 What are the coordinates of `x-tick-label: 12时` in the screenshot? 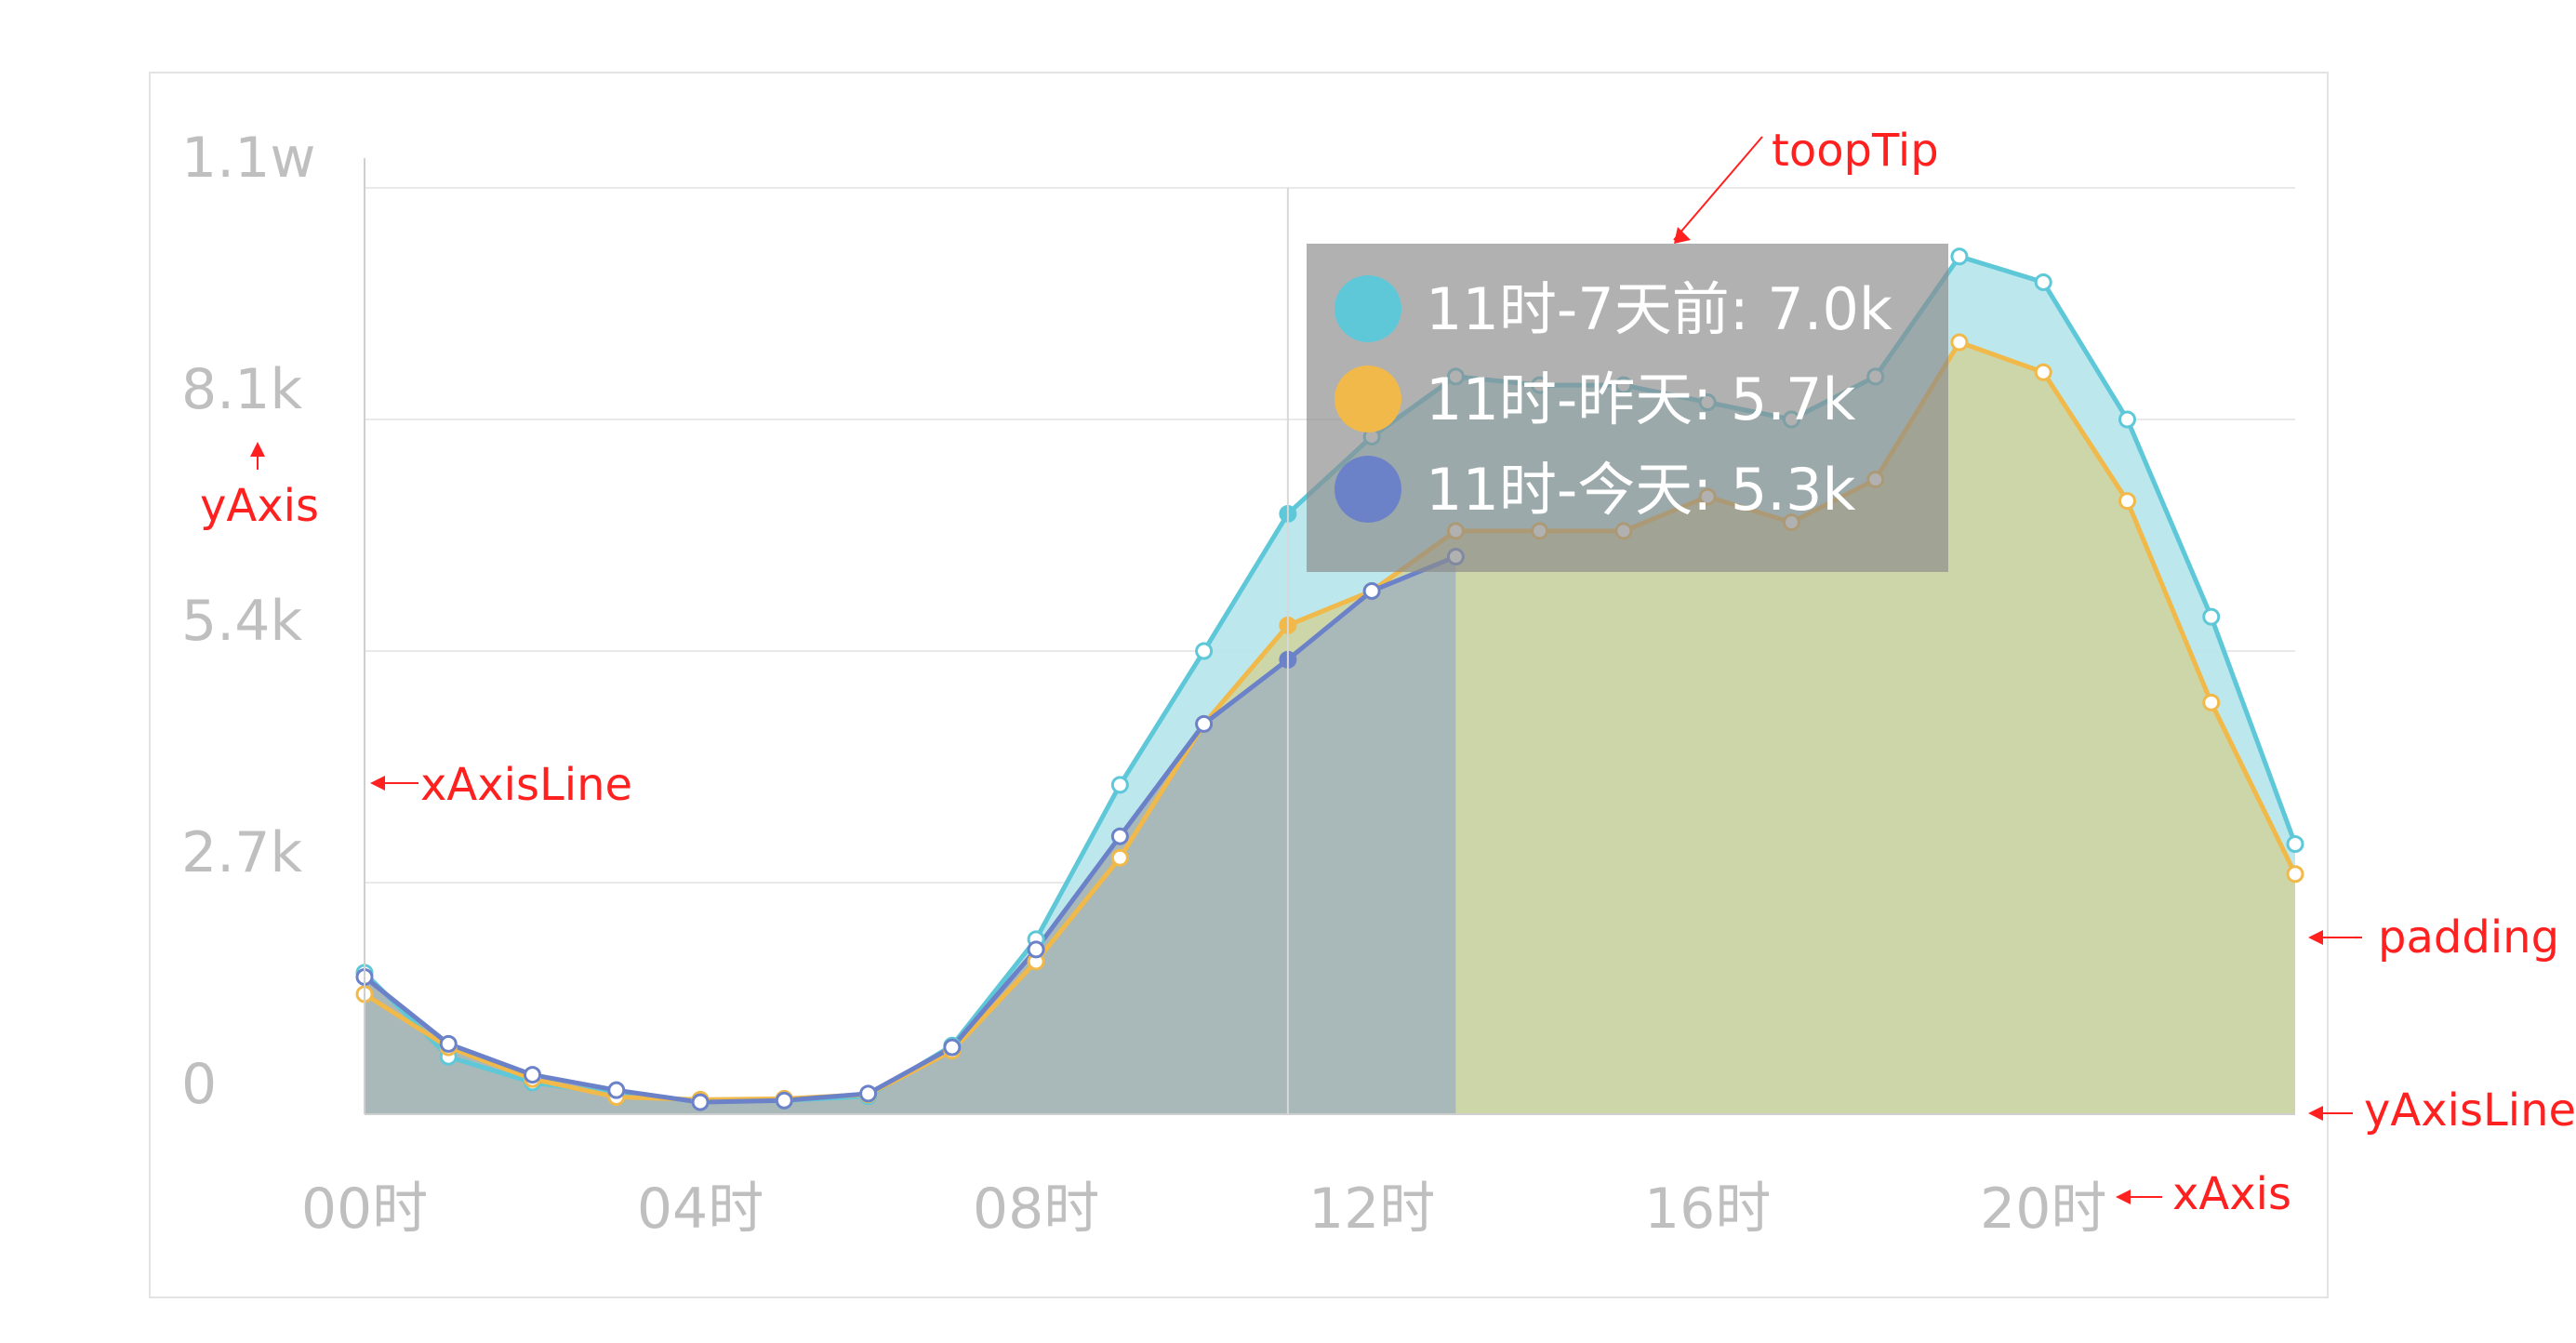 It's located at (1371, 1209).